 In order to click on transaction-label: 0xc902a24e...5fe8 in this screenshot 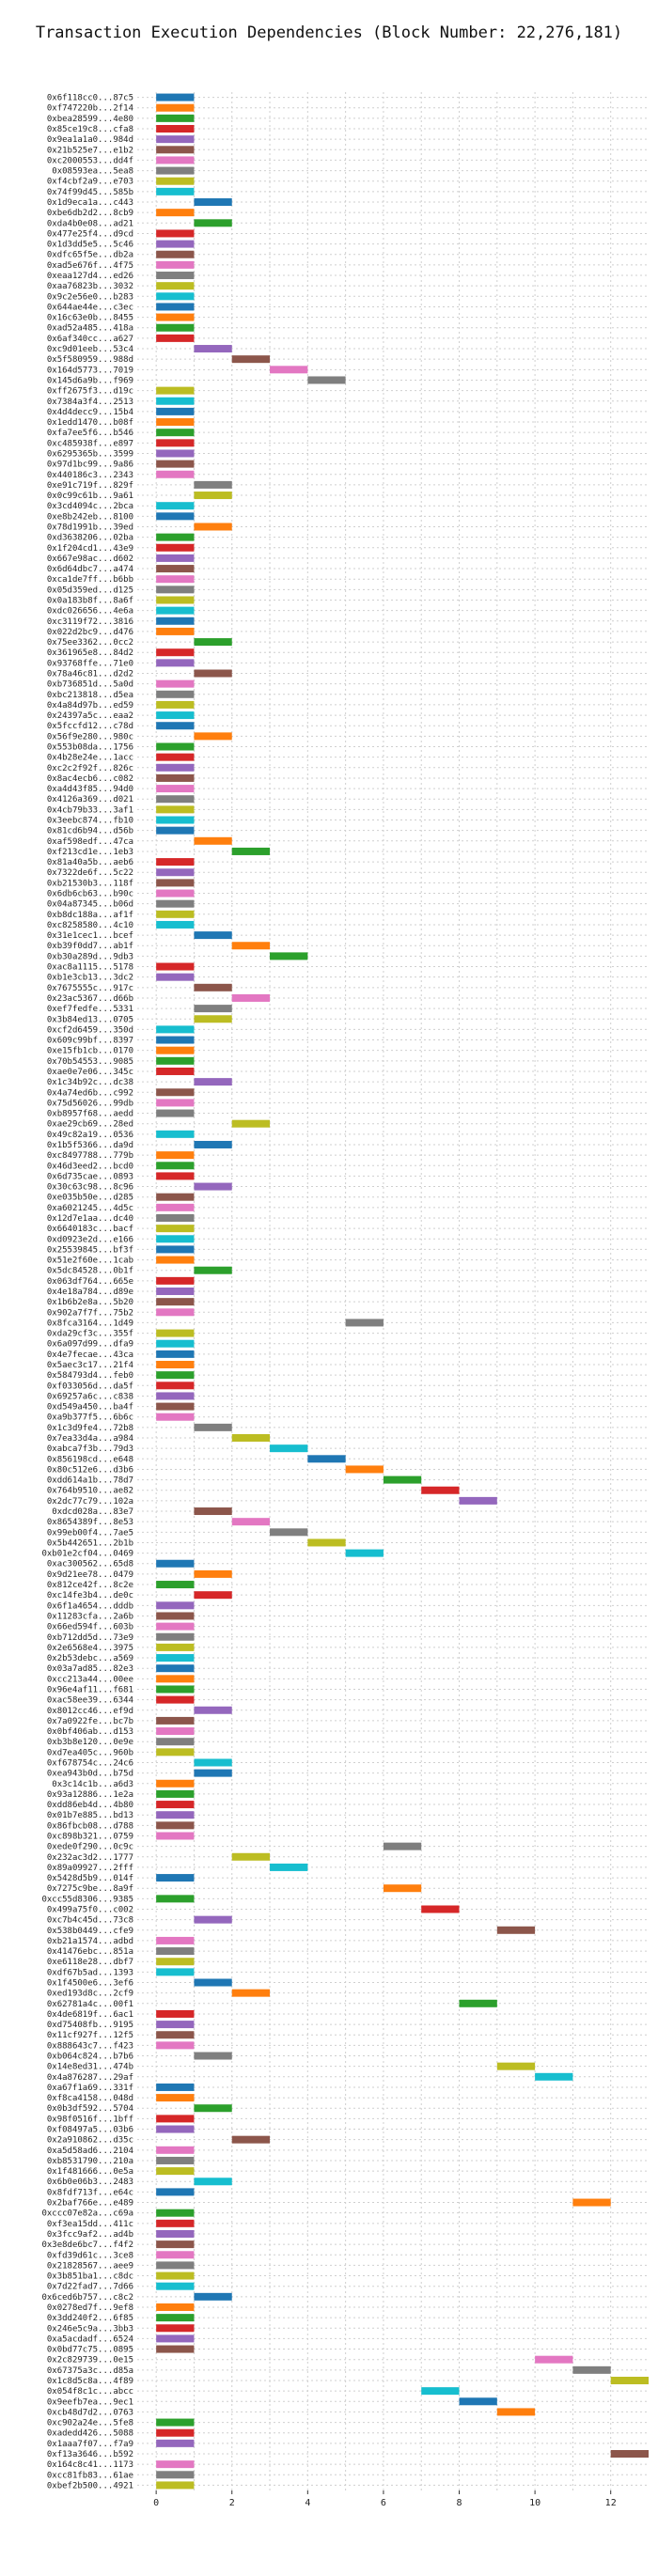, I will do `click(90, 2423)`.